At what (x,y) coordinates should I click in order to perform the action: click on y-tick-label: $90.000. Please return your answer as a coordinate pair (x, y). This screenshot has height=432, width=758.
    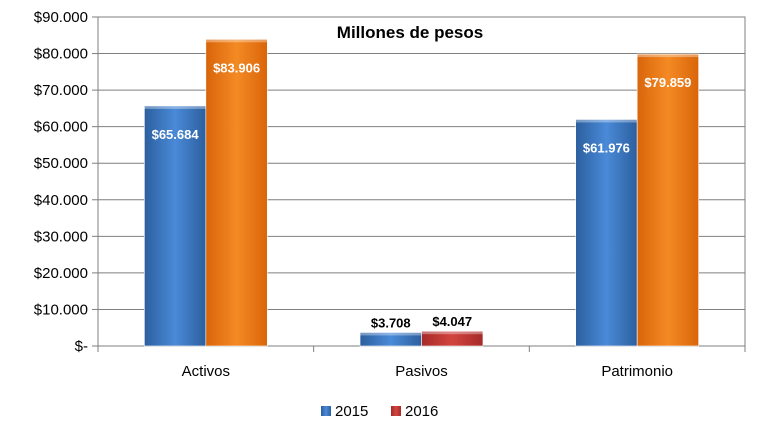
    Looking at the image, I should click on (61, 17).